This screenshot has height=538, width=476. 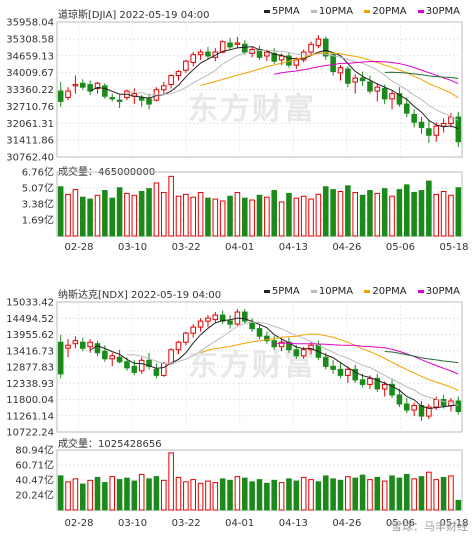 I want to click on volume-label: 成交量：1025428656, so click(x=110, y=444).